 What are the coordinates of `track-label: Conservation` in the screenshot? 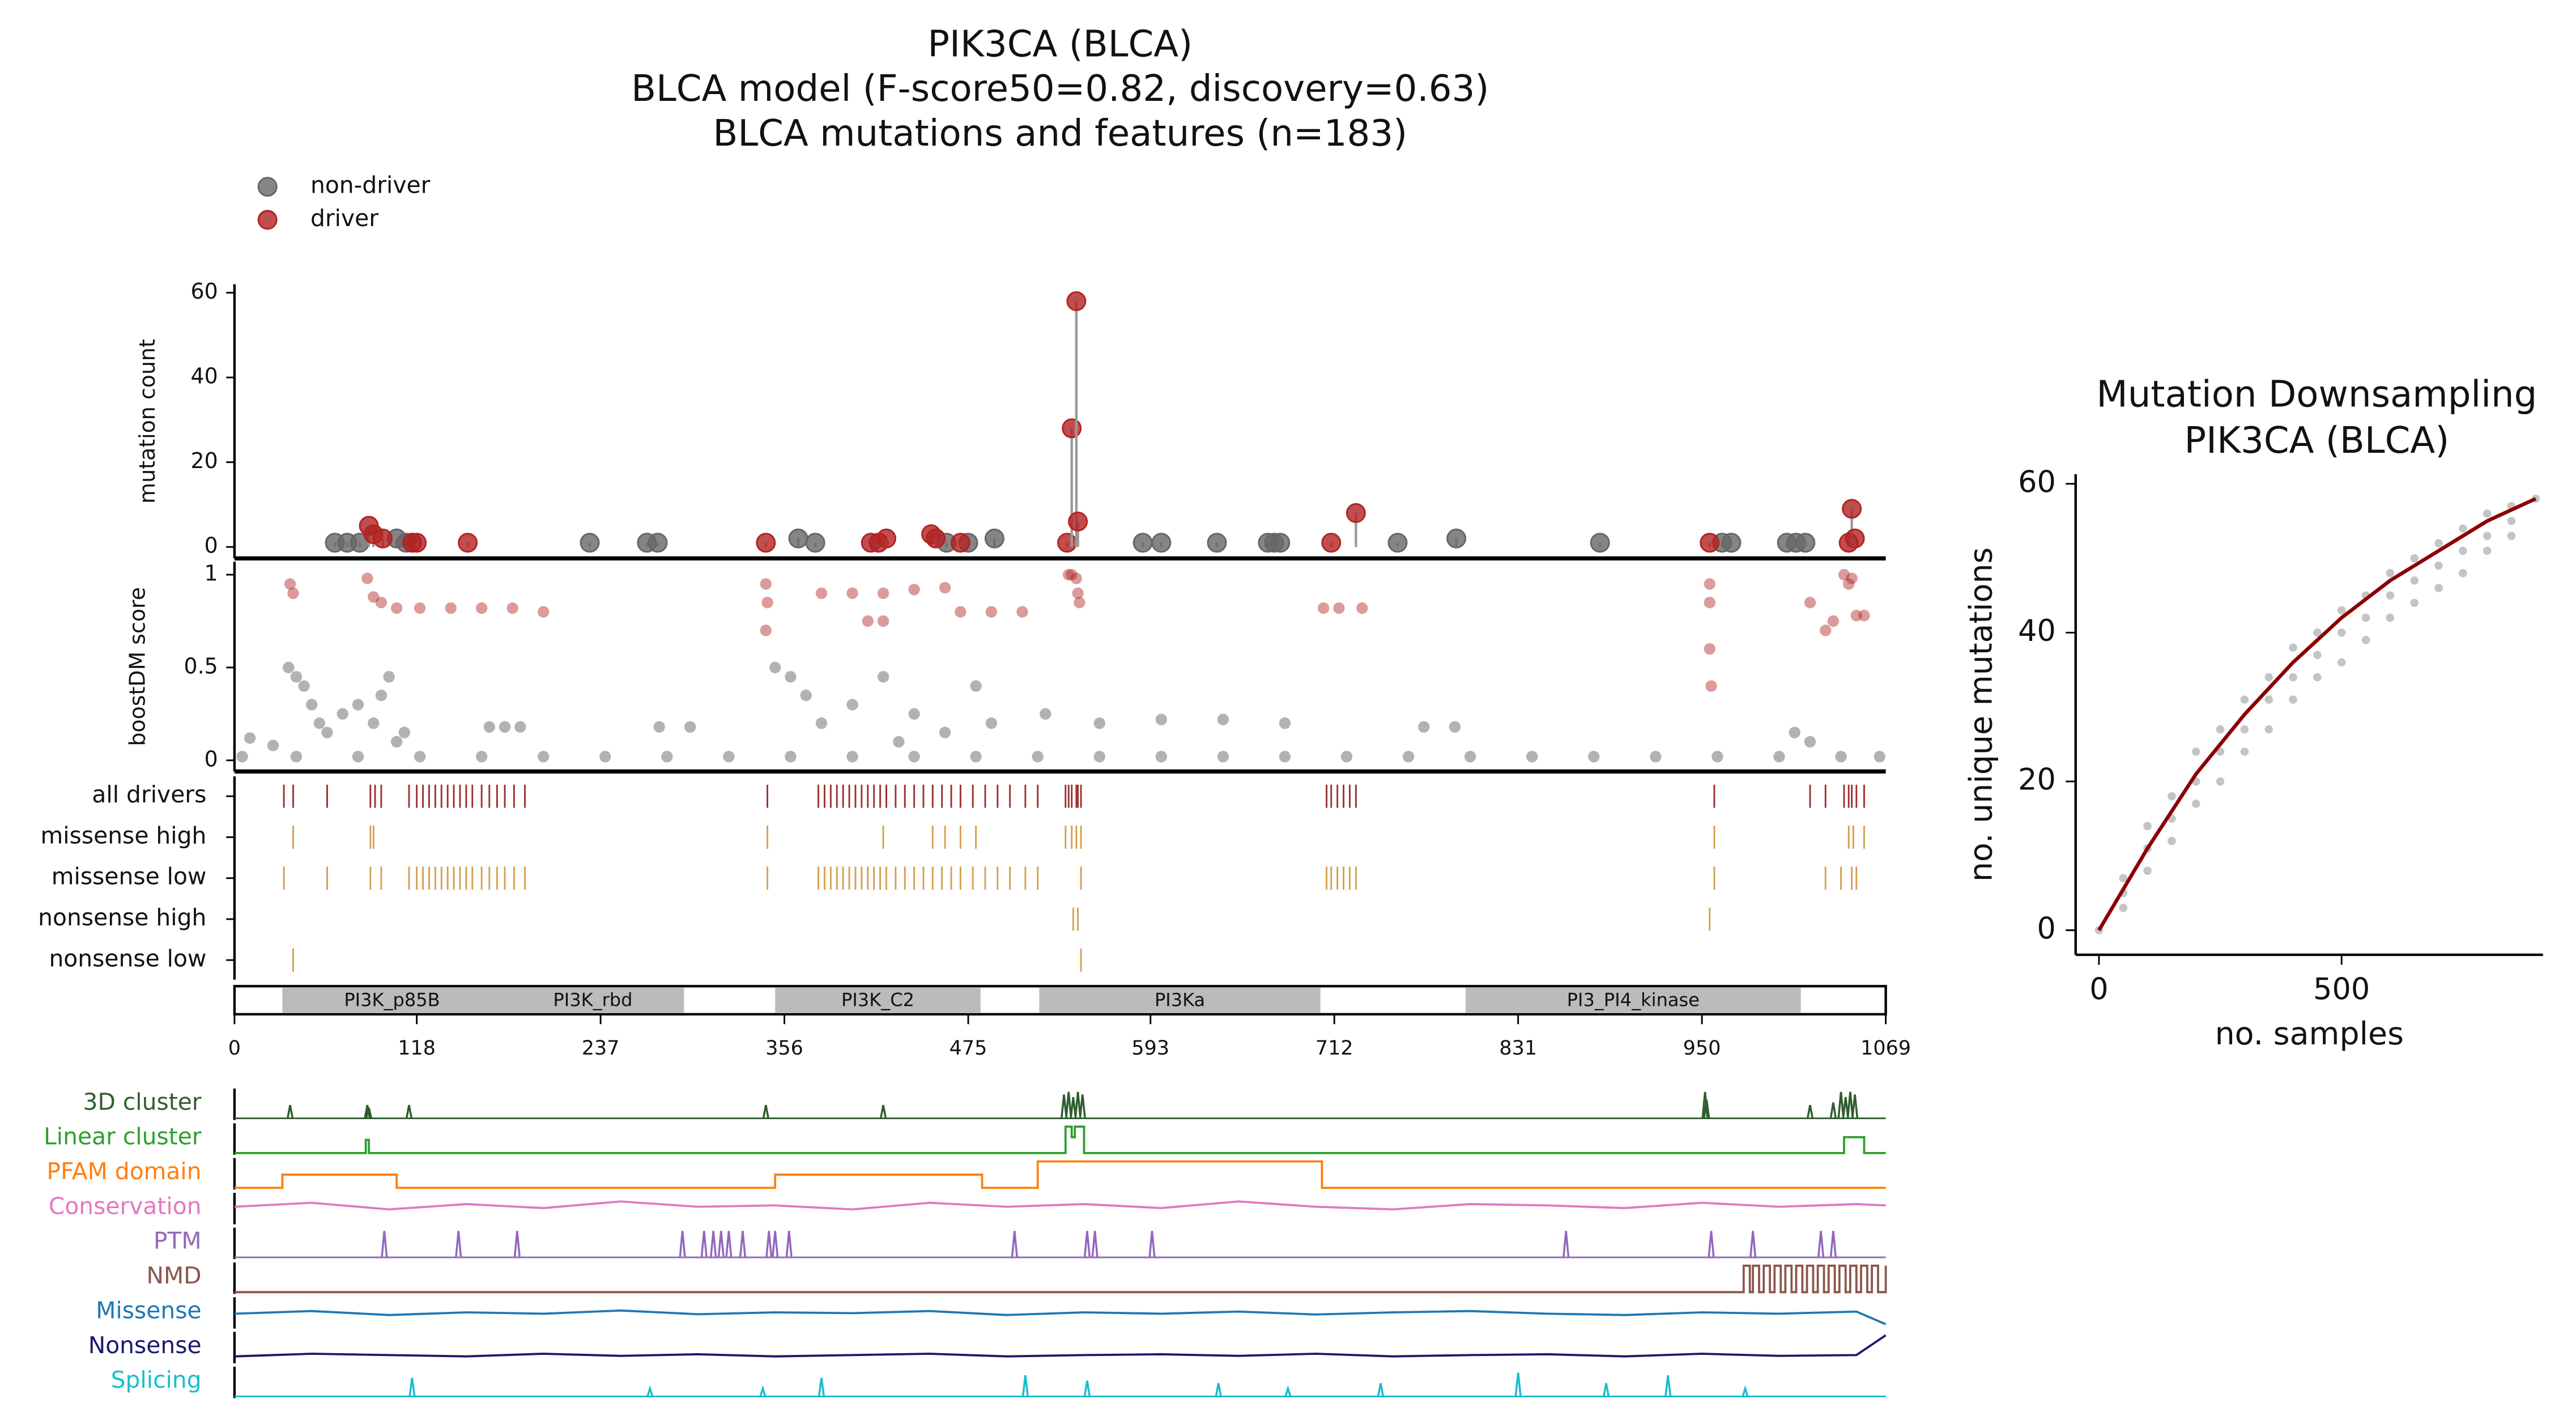 It's located at (125, 1205).